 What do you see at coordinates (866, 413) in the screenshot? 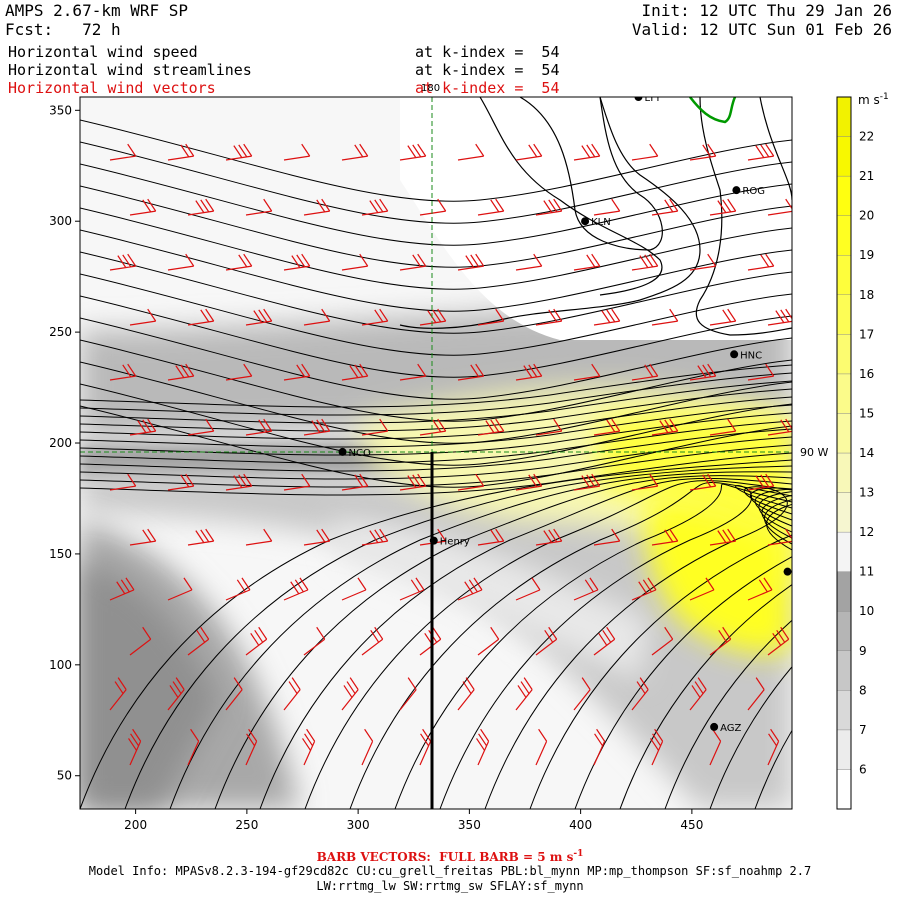
I see `colorbar-level: 15` at bounding box center [866, 413].